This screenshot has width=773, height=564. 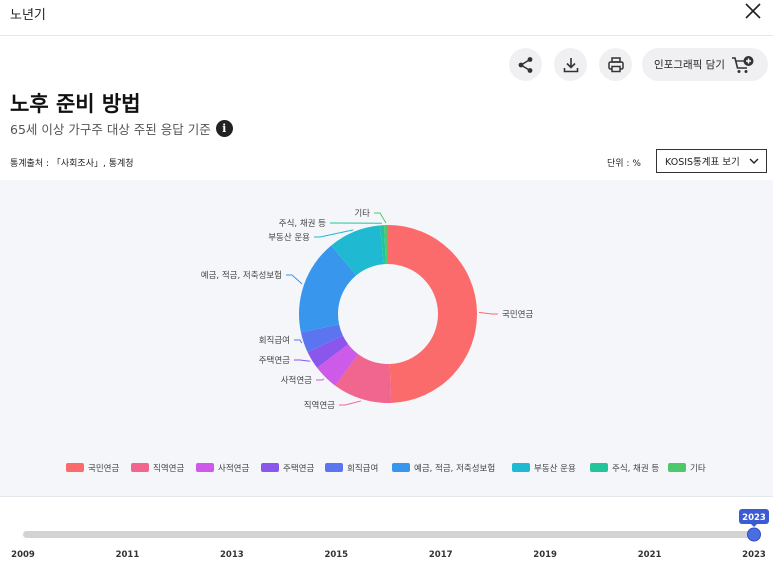 I want to click on legend-label: 주택연금, so click(x=298, y=468).